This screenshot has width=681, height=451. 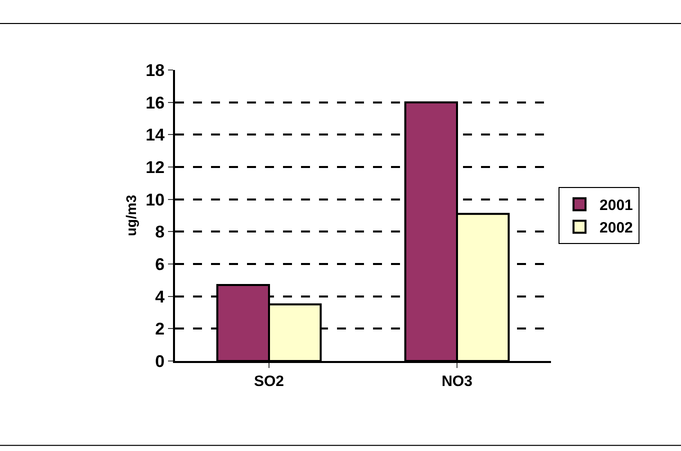 What do you see at coordinates (160, 296) in the screenshot?
I see `y-tick-label: 4` at bounding box center [160, 296].